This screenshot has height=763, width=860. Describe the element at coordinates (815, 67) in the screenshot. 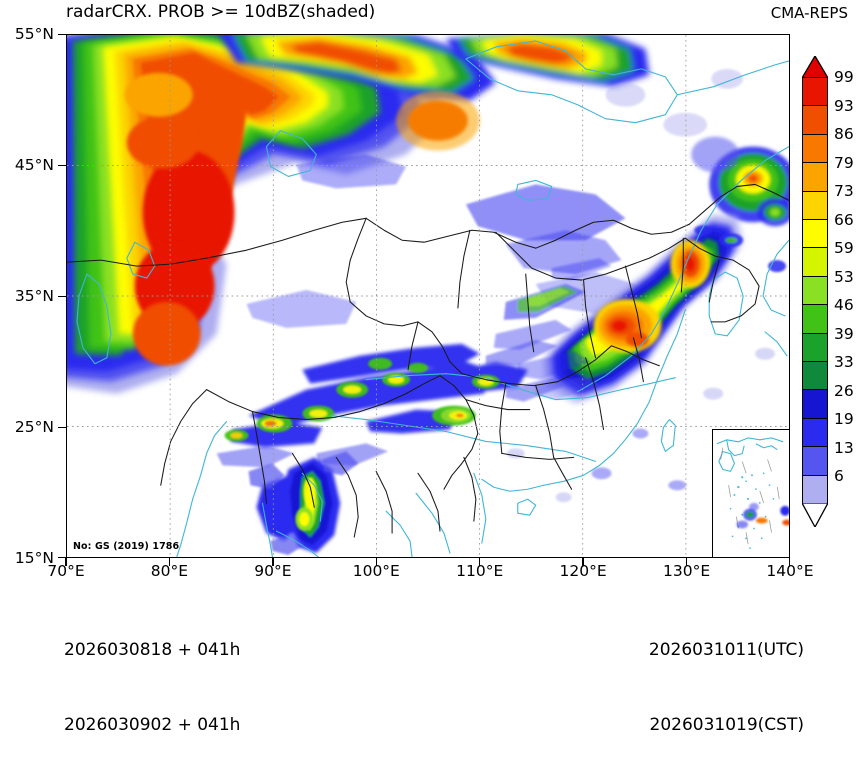

I see `colorbar-extend-top-arrow` at that location.